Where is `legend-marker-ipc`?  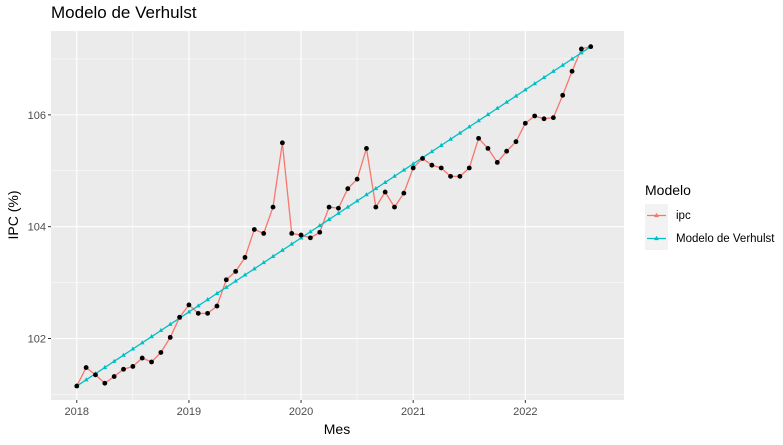 legend-marker-ipc is located at coordinates (656, 215).